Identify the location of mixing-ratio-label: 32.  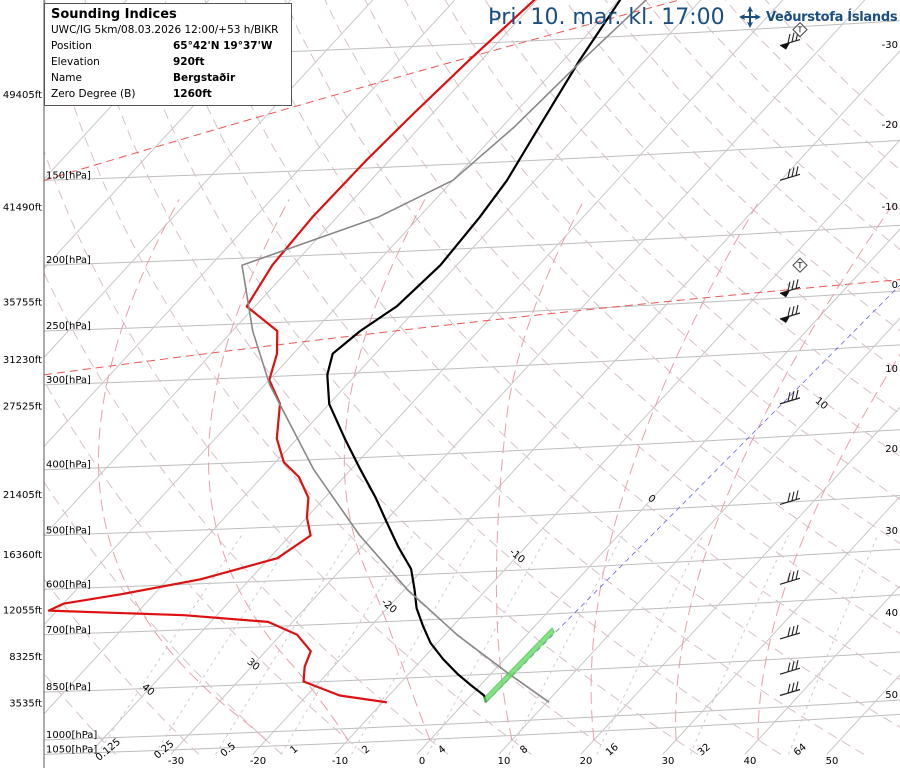
(704, 750).